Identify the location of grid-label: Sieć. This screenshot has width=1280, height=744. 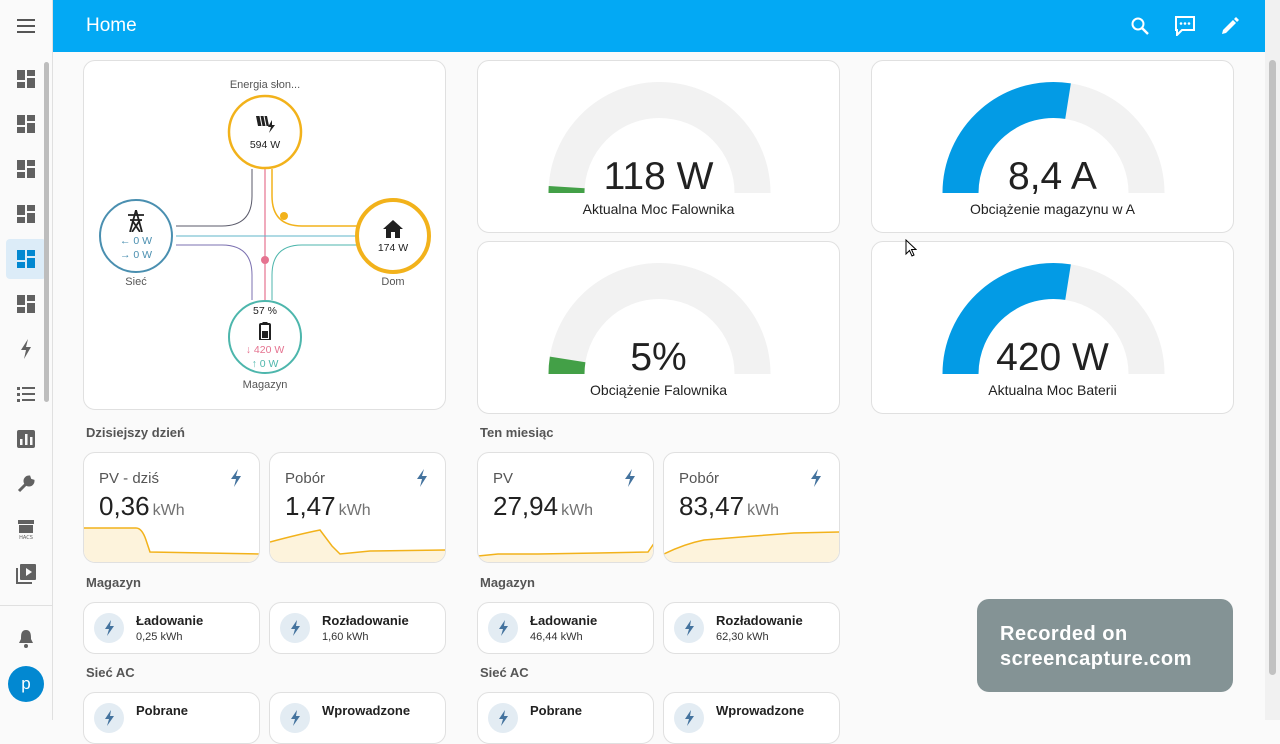
(136, 282).